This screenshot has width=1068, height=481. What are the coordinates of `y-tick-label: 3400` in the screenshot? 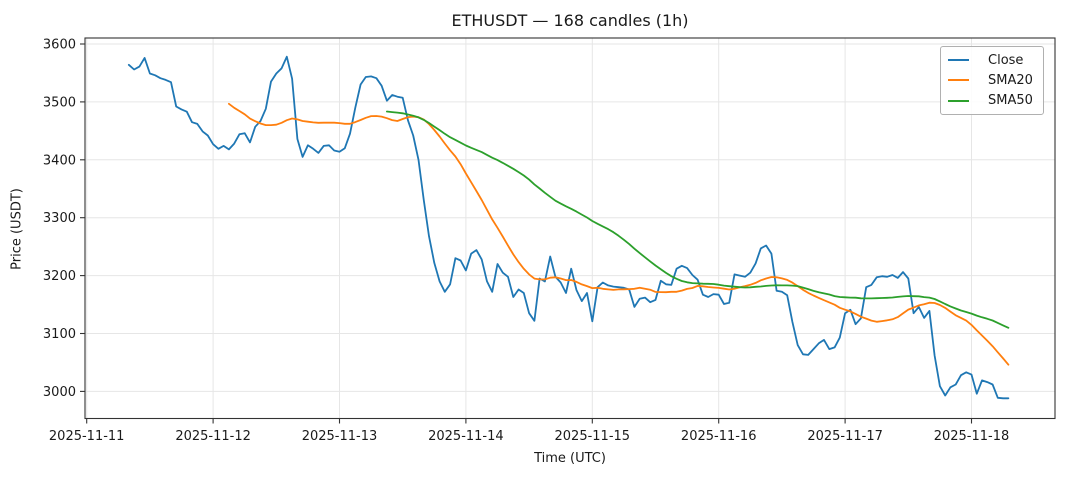 It's located at (59, 160).